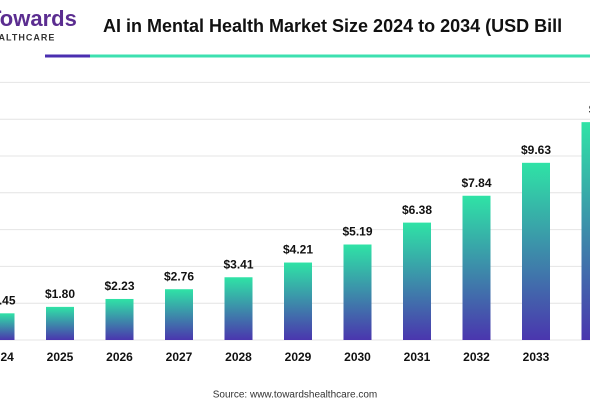 The width and height of the screenshot is (590, 410). Describe the element at coordinates (238, 357) in the screenshot. I see `x-tick-label: 2028` at that location.